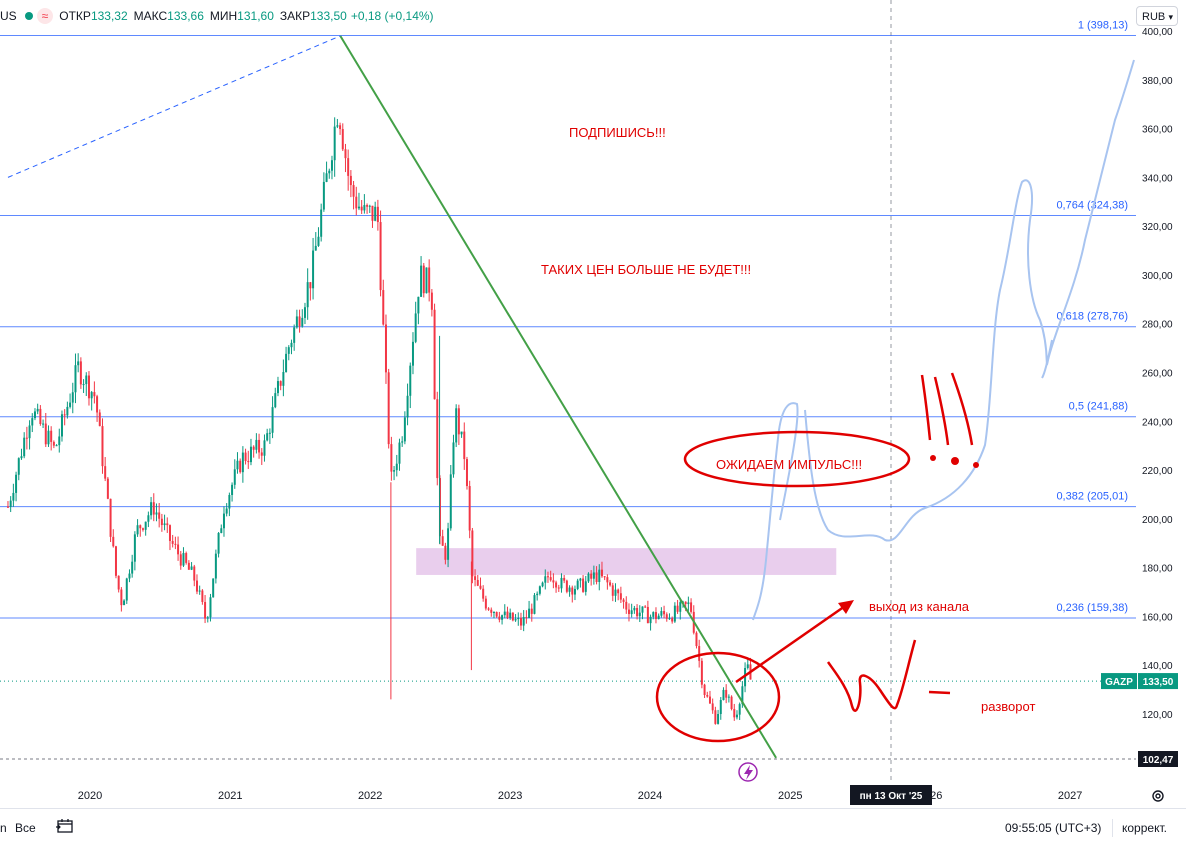 This screenshot has width=1186, height=849. I want to click on range-all-button: Все, so click(25, 828).